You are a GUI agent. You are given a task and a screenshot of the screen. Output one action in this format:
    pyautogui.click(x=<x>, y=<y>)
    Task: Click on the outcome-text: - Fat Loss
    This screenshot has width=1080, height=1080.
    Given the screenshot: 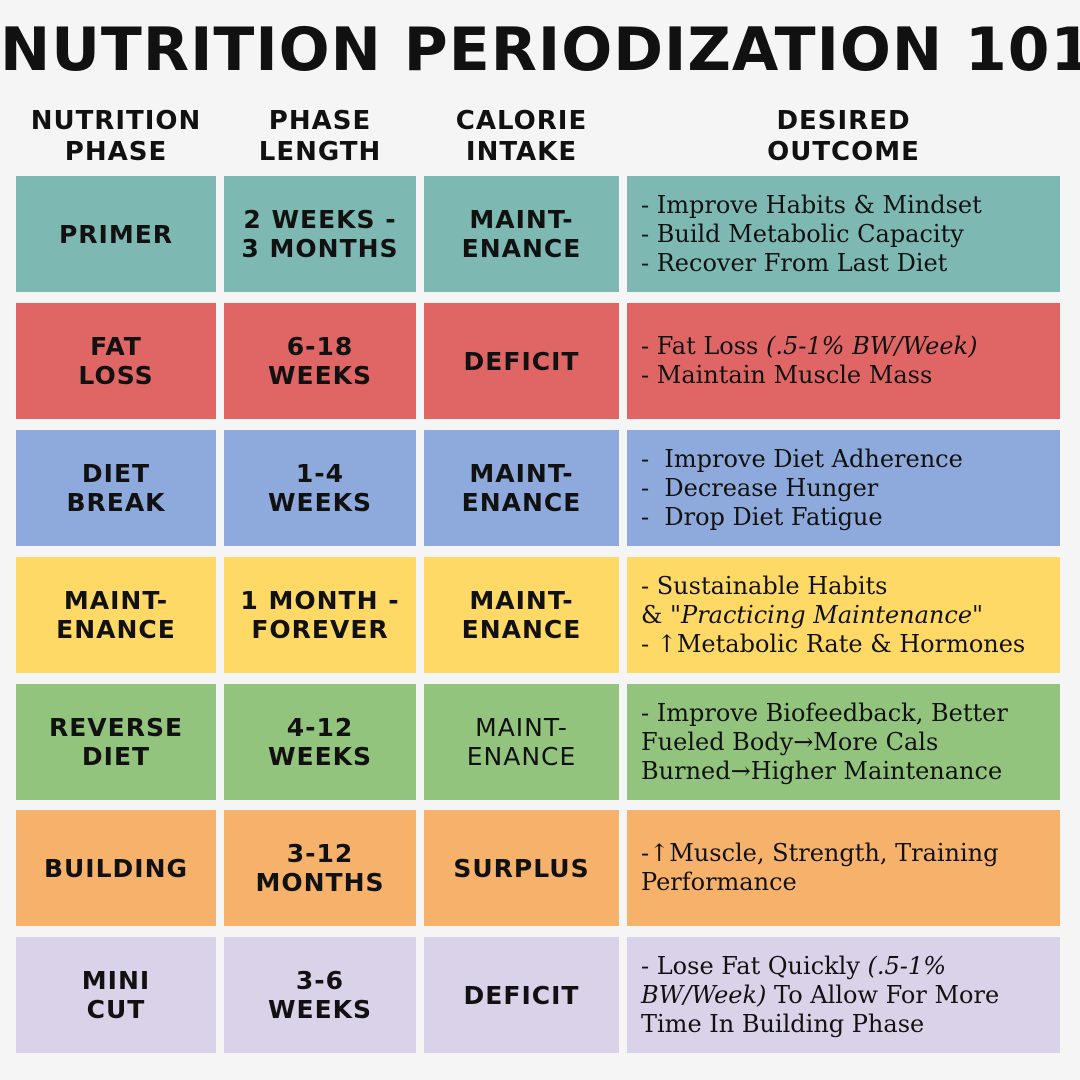 What is the action you would take?
    pyautogui.click(x=703, y=346)
    